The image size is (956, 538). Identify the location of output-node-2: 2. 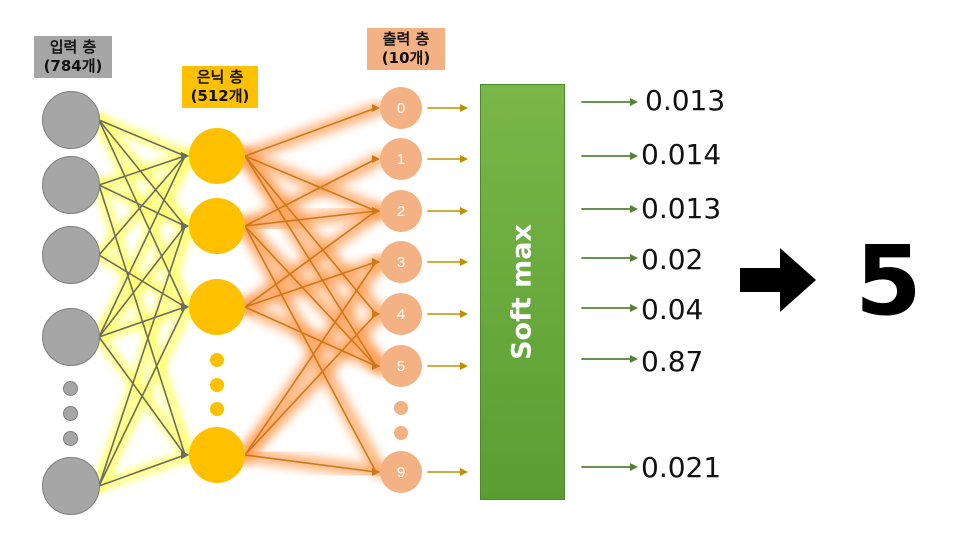
(401, 211).